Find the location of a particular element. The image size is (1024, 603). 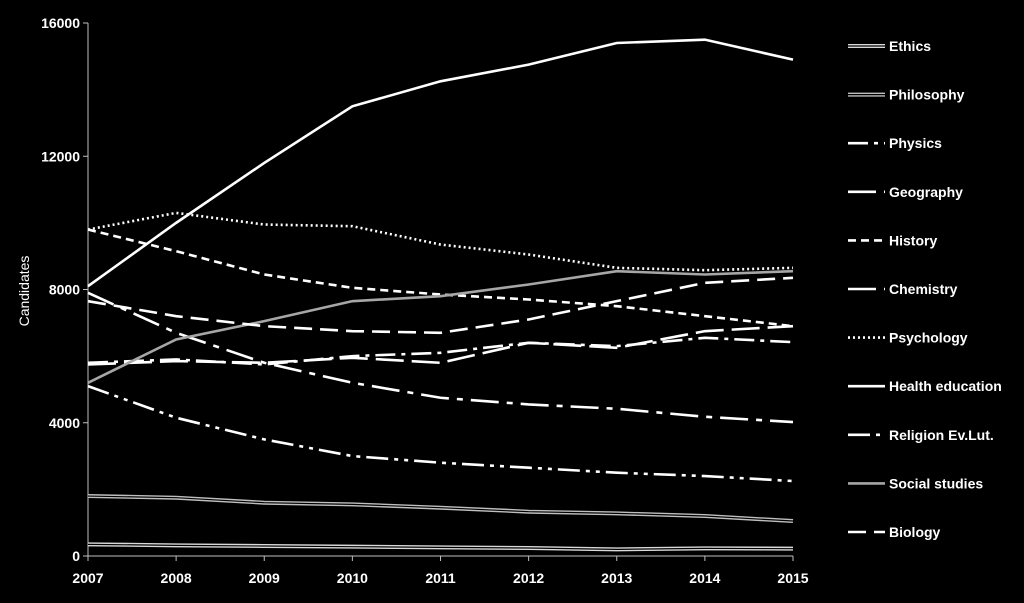

series-psychology is located at coordinates (440, 241).